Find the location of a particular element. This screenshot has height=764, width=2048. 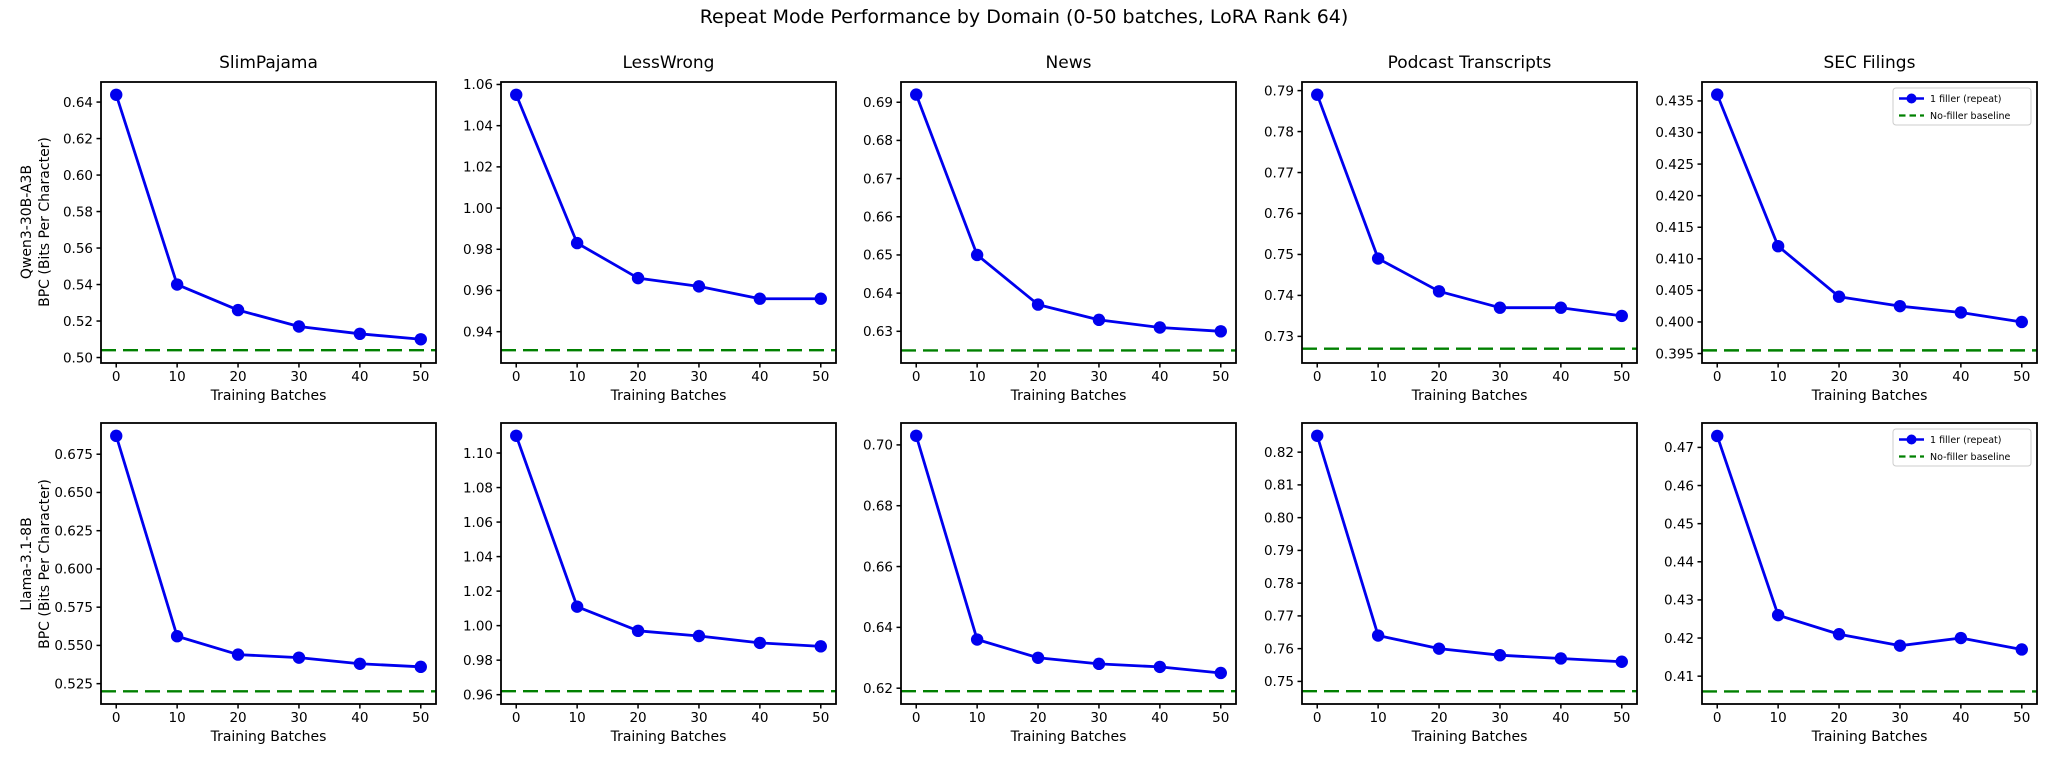

y-tick-label: 0.58 is located at coordinates (78, 212).